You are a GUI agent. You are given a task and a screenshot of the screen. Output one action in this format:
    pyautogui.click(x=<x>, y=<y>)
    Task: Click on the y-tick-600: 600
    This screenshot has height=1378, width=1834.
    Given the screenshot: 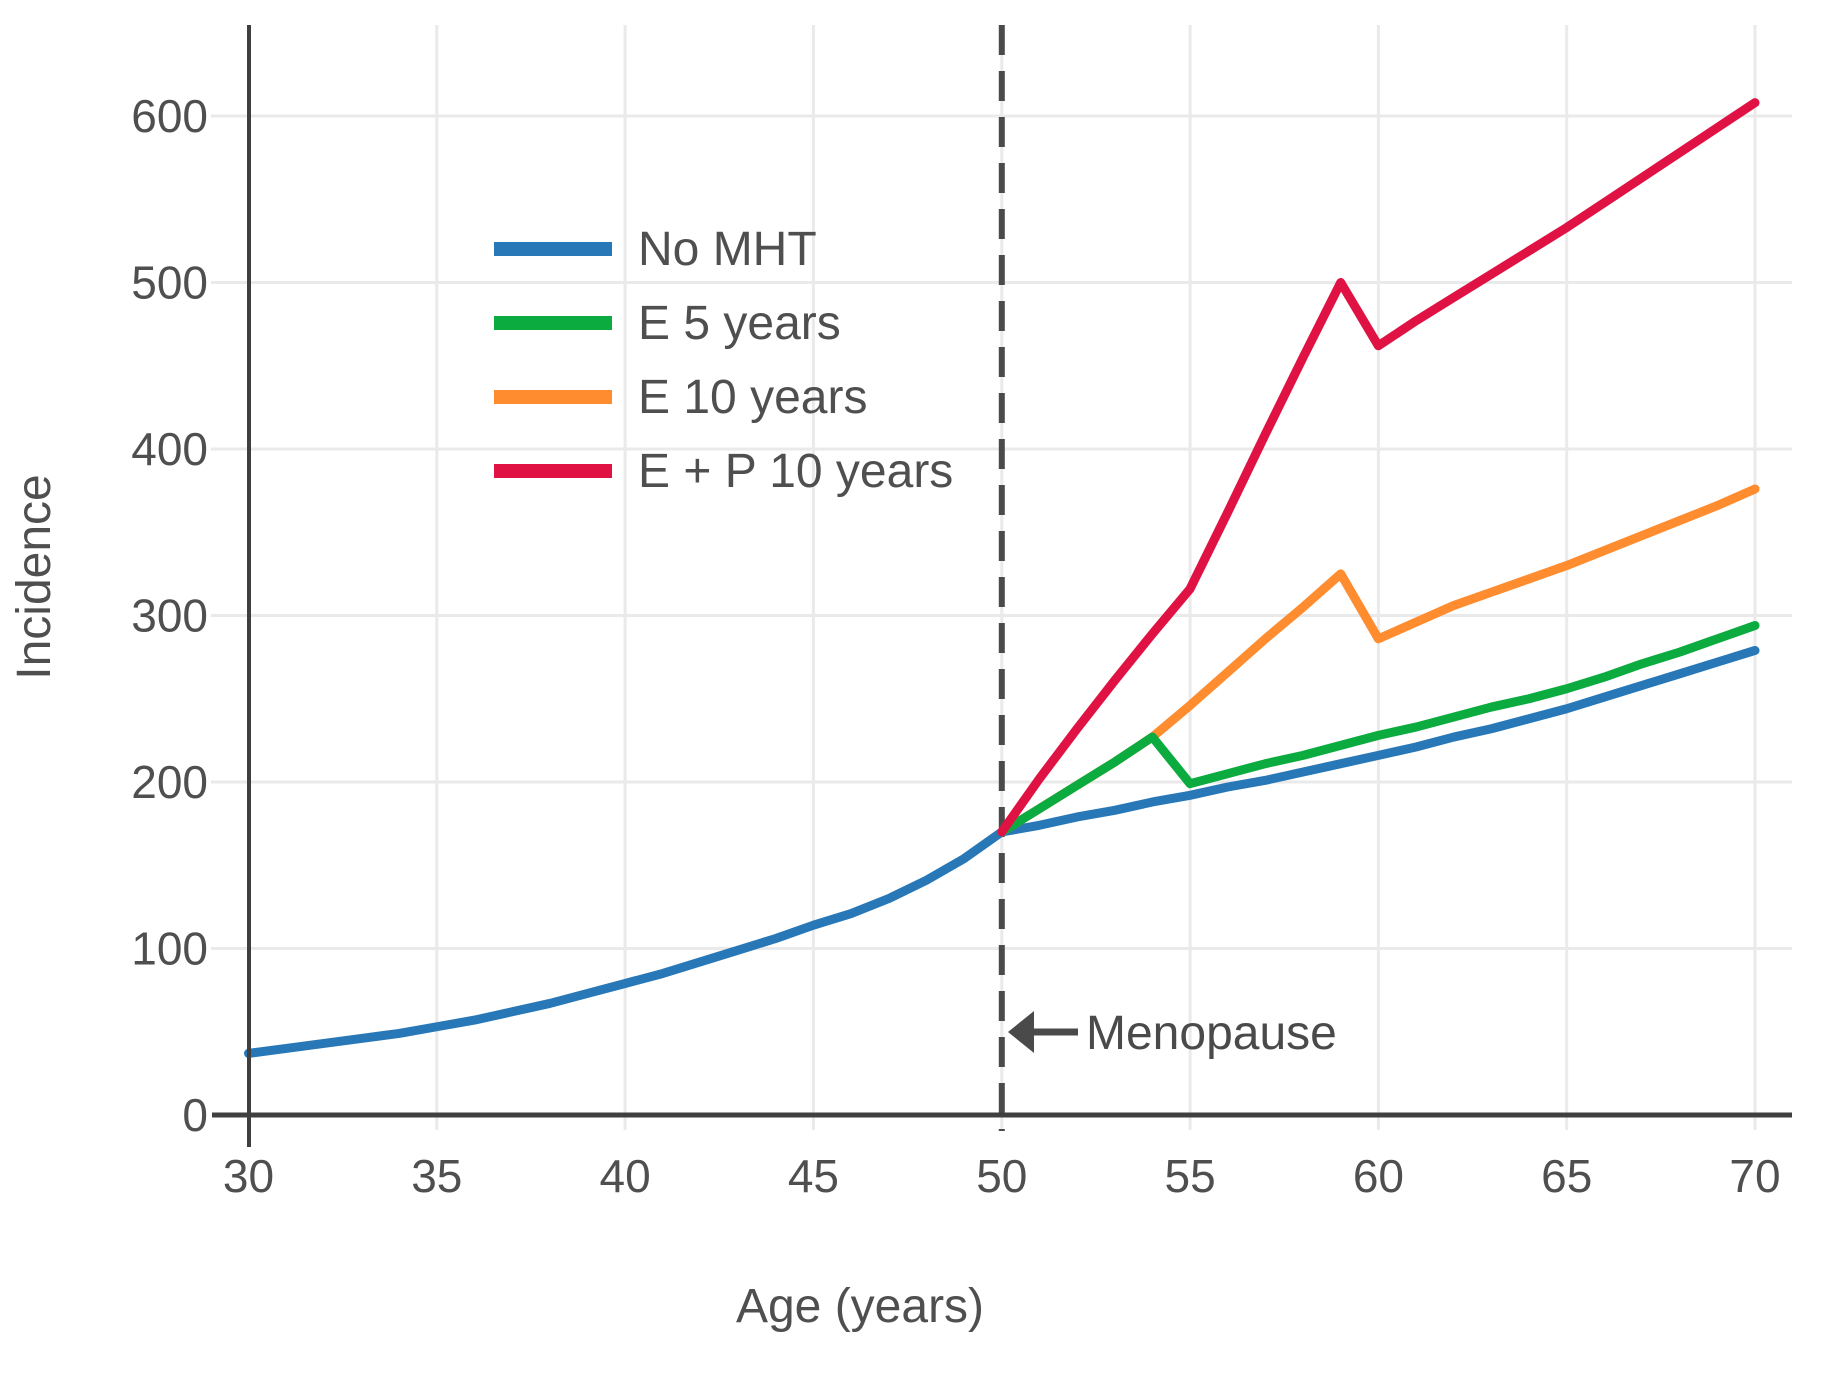 What is the action you would take?
    pyautogui.click(x=169, y=116)
    